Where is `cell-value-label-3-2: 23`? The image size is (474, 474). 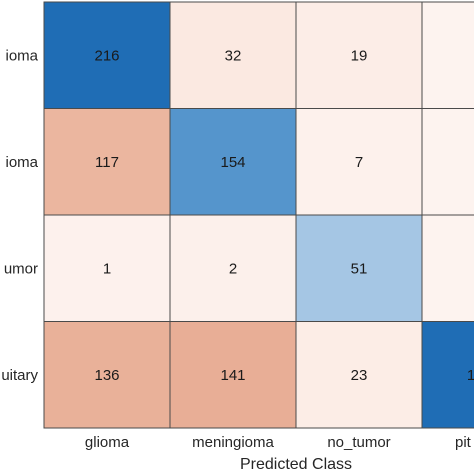
cell-value-label-3-2: 23 is located at coordinates (359, 375).